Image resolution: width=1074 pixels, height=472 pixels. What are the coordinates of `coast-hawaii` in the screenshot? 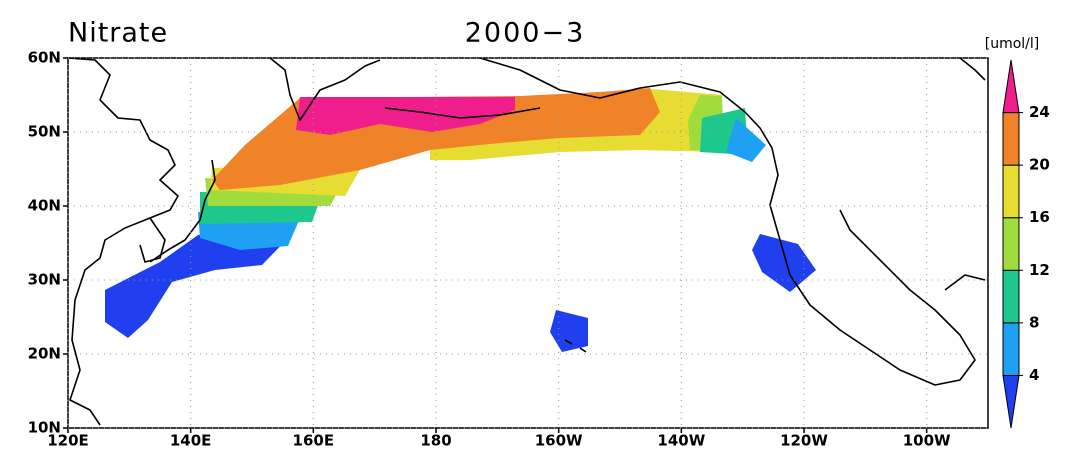 It's located at (575, 346).